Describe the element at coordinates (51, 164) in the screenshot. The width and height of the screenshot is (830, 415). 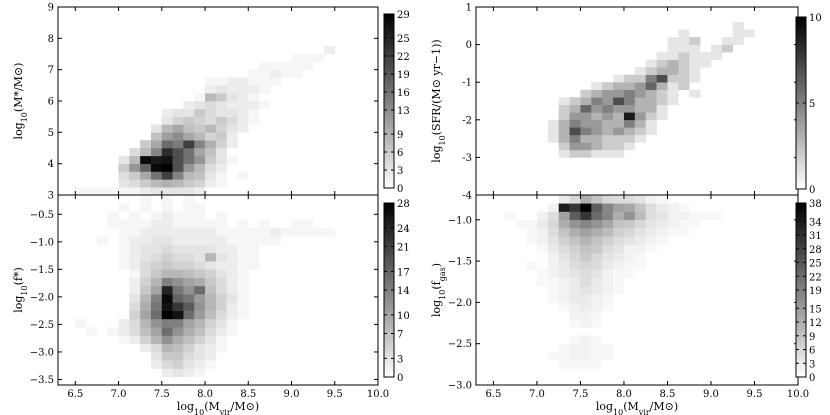
I see `y-tick-label: 4` at that location.